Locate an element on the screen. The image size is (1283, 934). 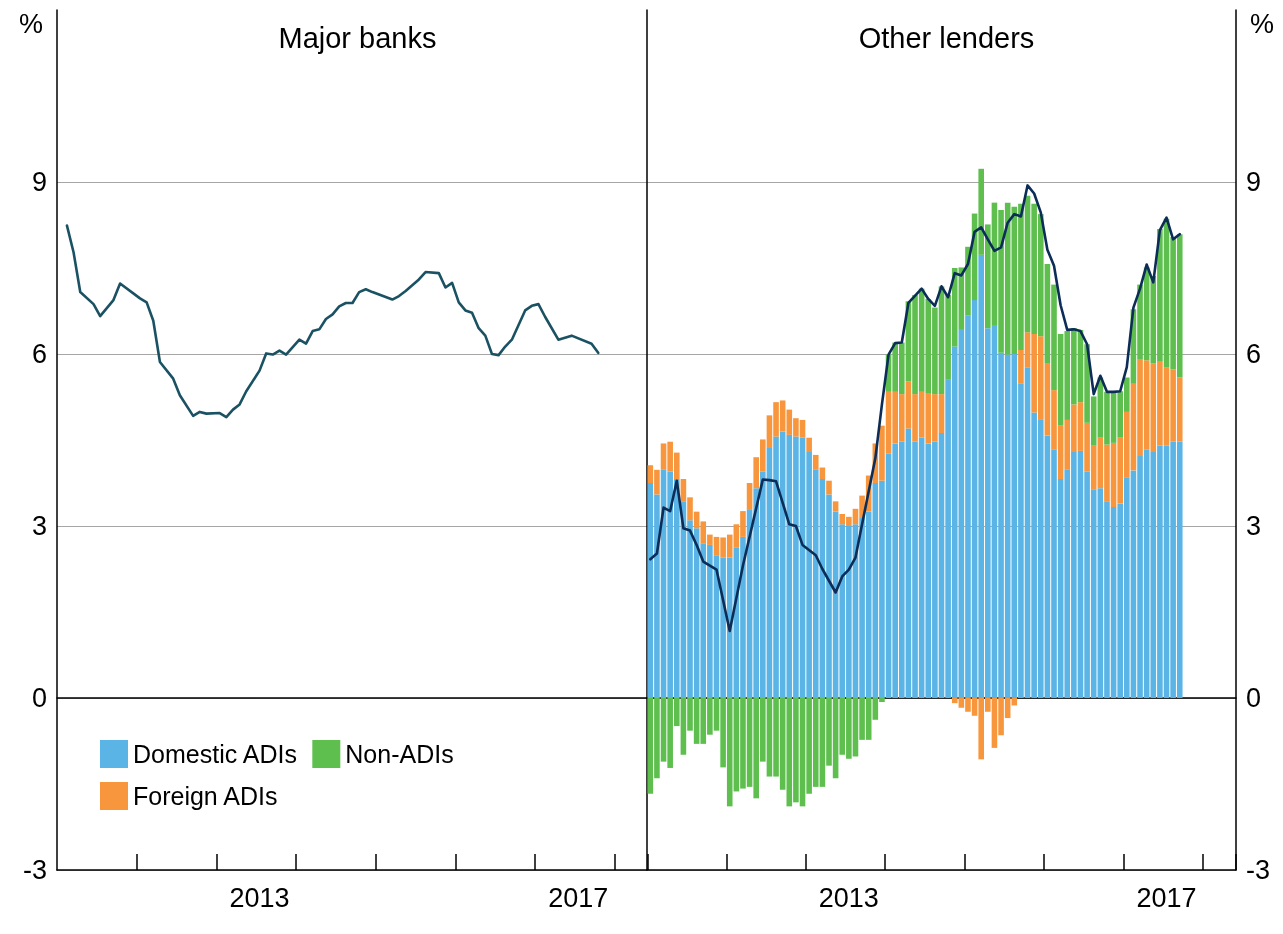
legend-label: Non-ADIs is located at coordinates (399, 754).